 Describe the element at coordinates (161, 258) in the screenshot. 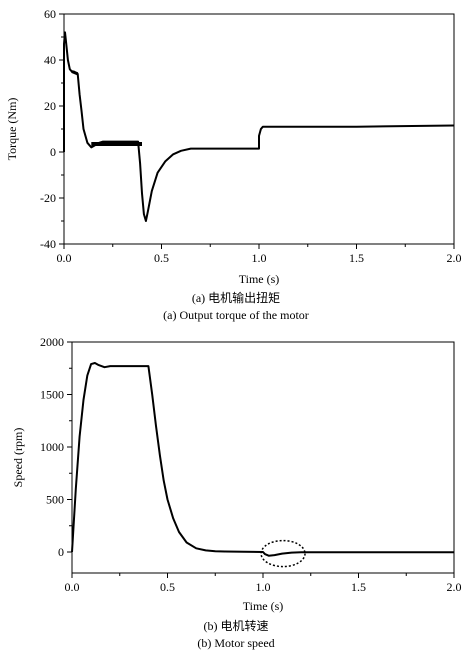

I see `torque-x-tick-label: 0.5` at that location.